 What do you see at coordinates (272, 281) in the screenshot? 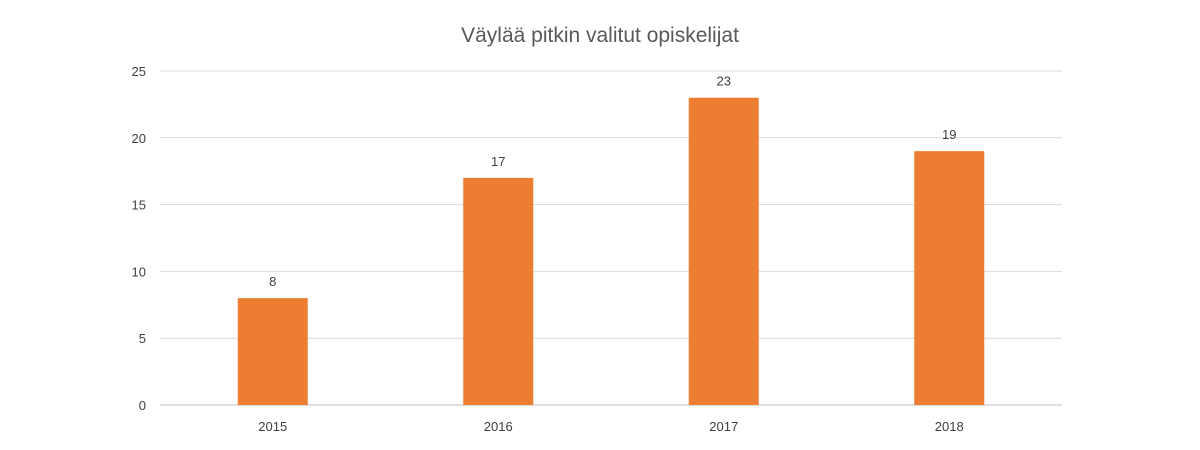
I see `data-label-2015: 8` at bounding box center [272, 281].